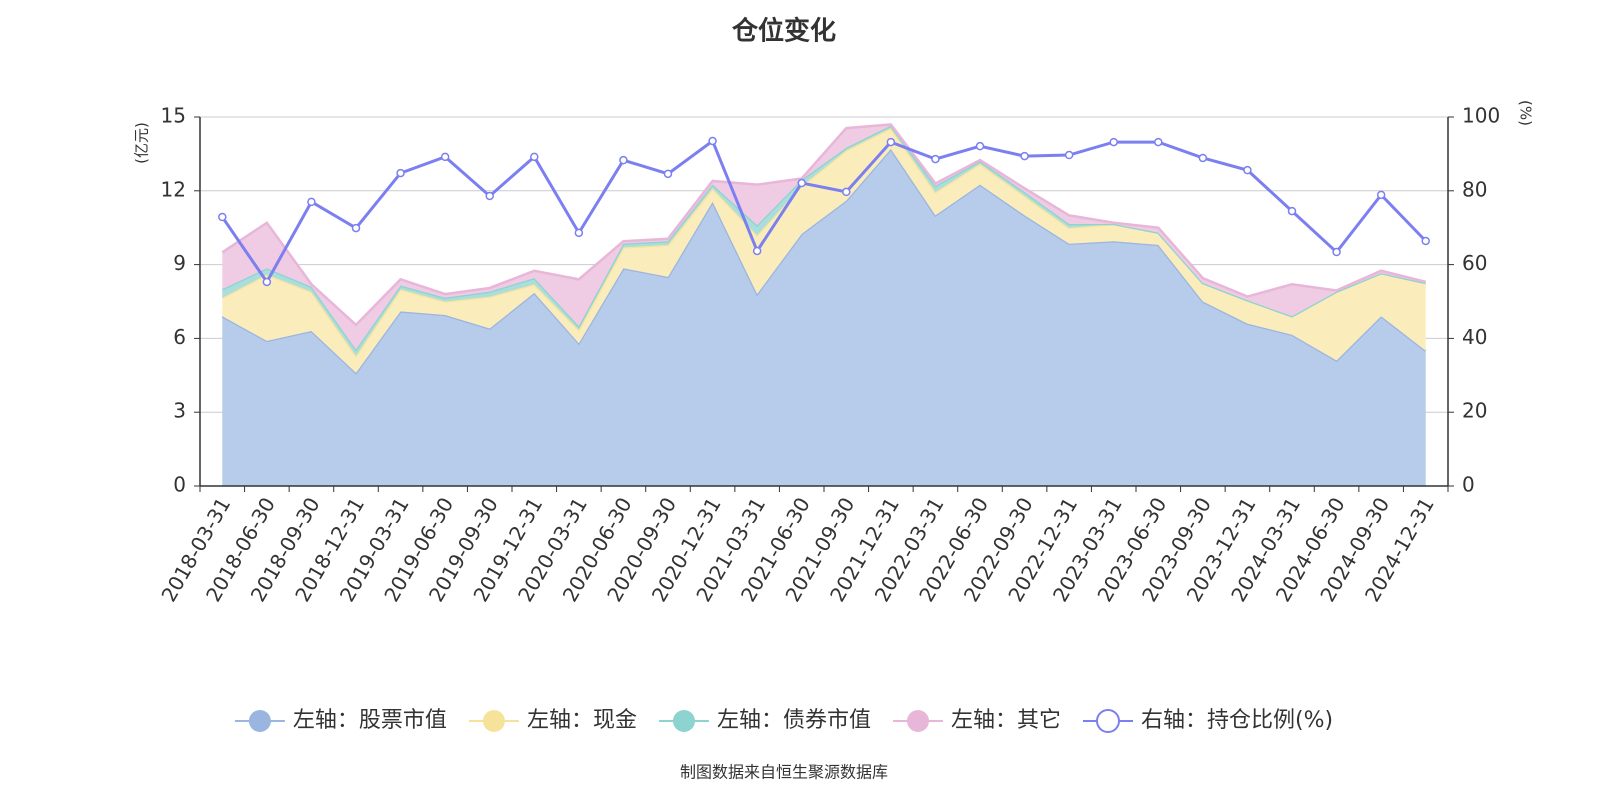 The height and width of the screenshot is (800, 1600). Describe the element at coordinates (784, 772) in the screenshot. I see `source-note: 制图数据来自恒生聚源数据库` at that location.